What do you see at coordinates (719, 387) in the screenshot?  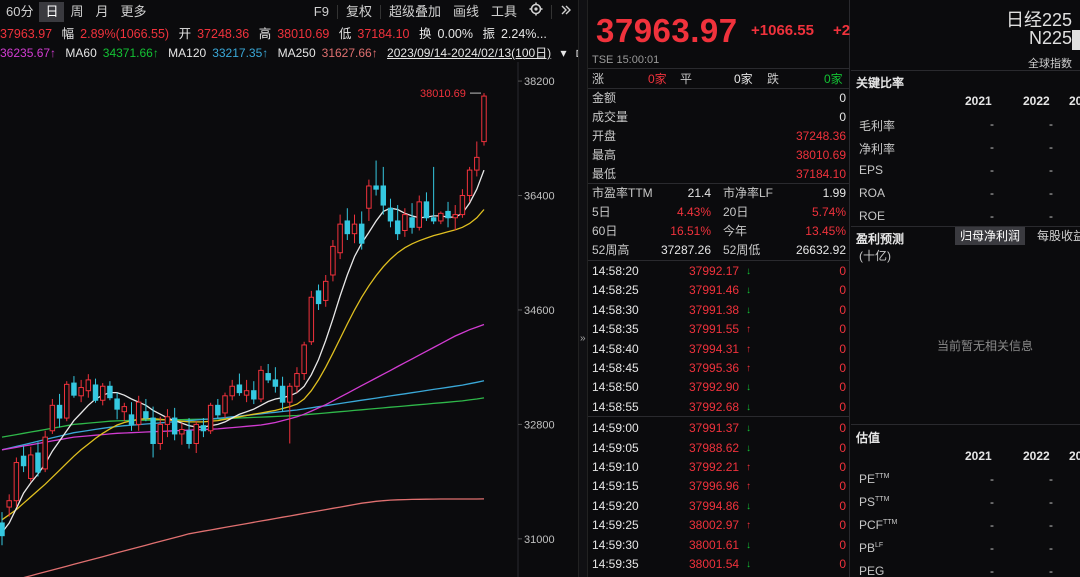 I see `tick-row: 14:58:50 37992.90 ↓ 0` at bounding box center [719, 387].